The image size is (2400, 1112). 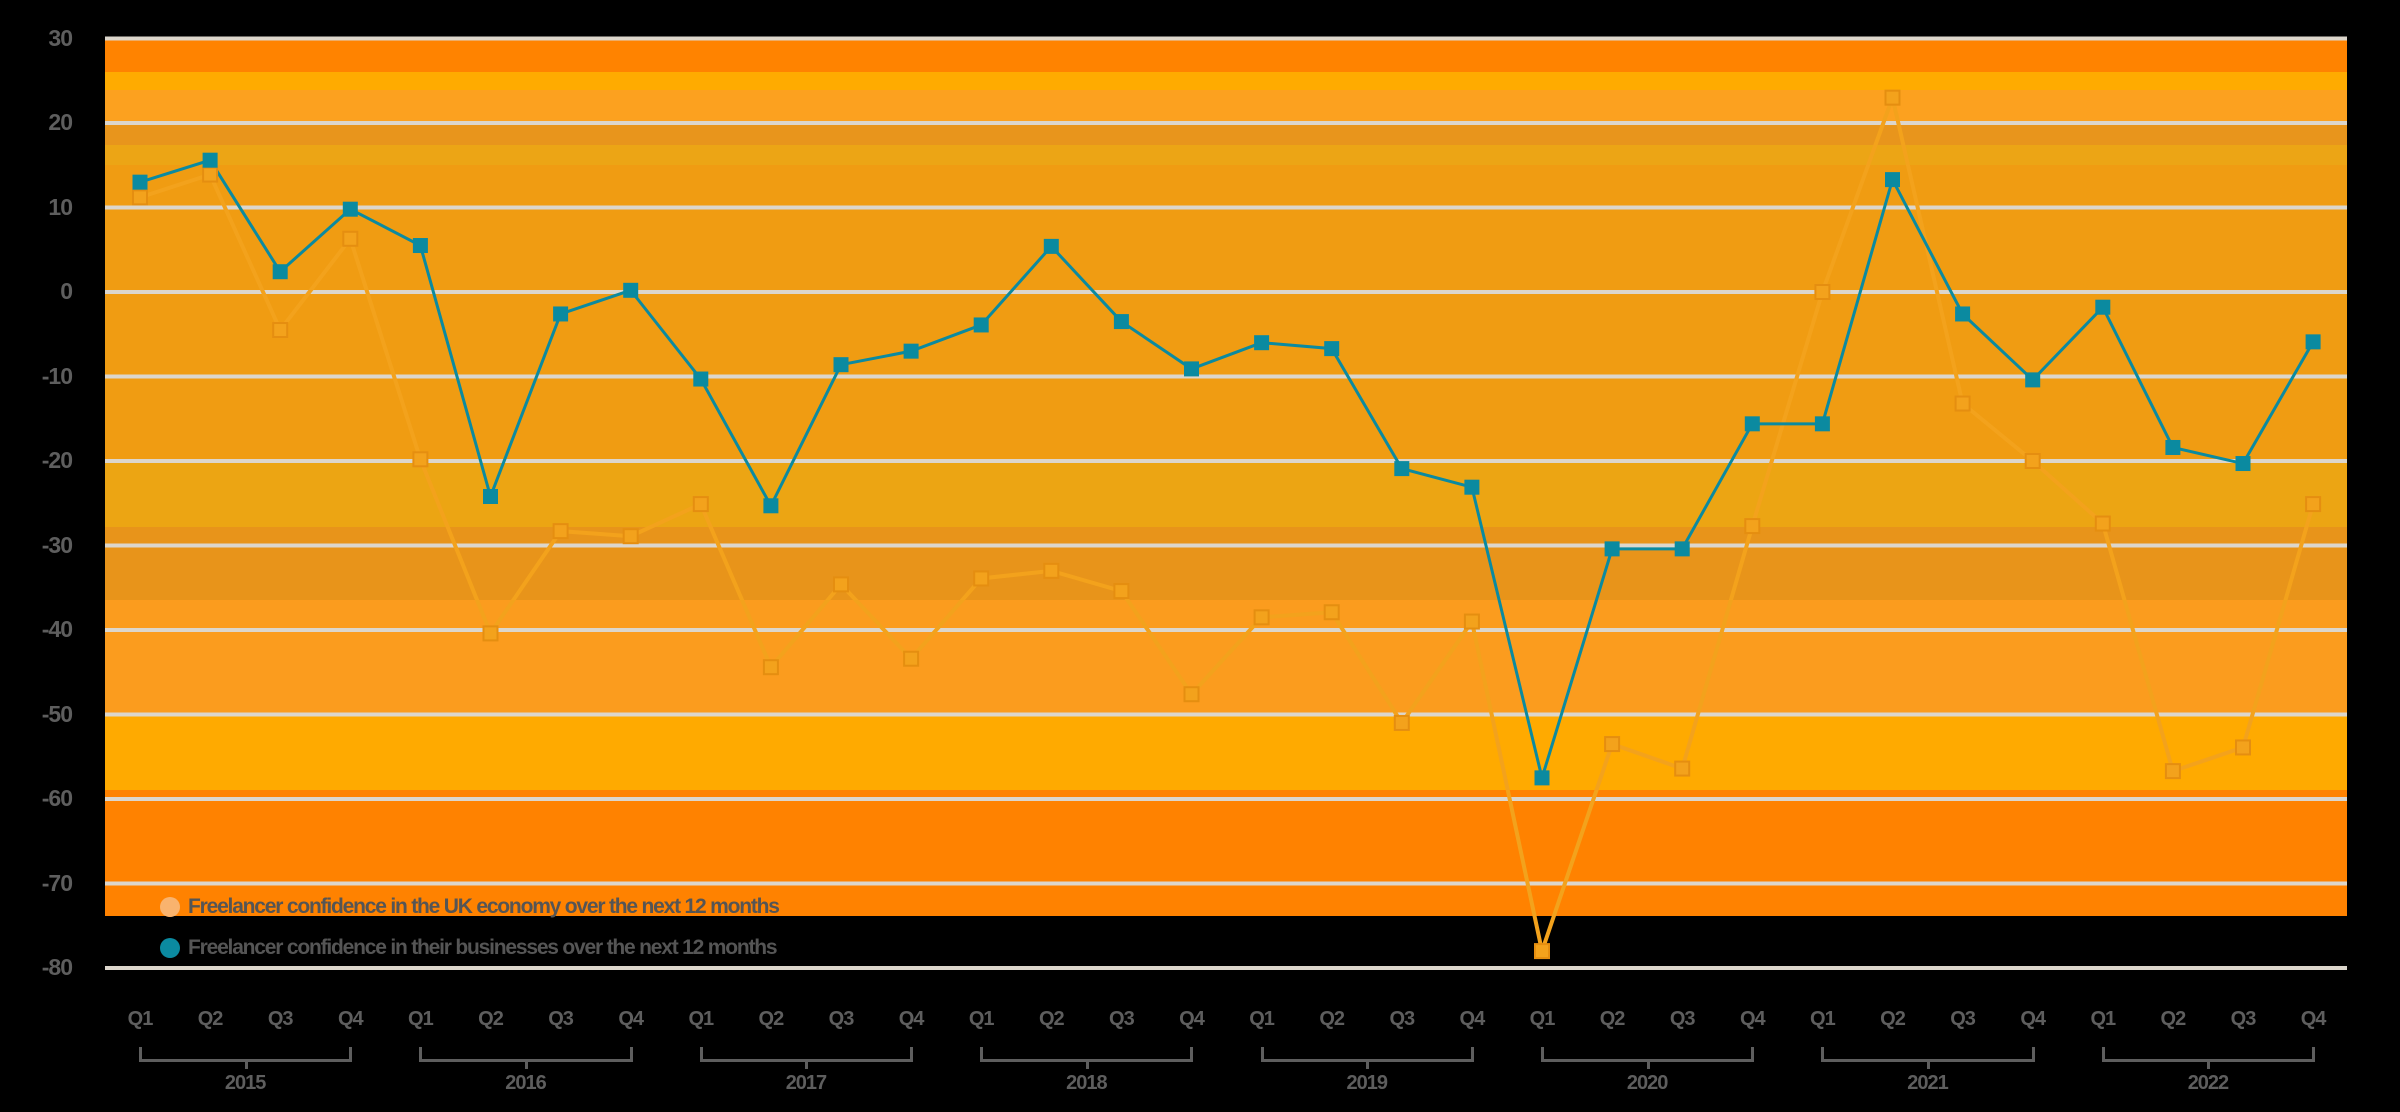 I want to click on y-tick-label: -60, so click(x=57, y=798).